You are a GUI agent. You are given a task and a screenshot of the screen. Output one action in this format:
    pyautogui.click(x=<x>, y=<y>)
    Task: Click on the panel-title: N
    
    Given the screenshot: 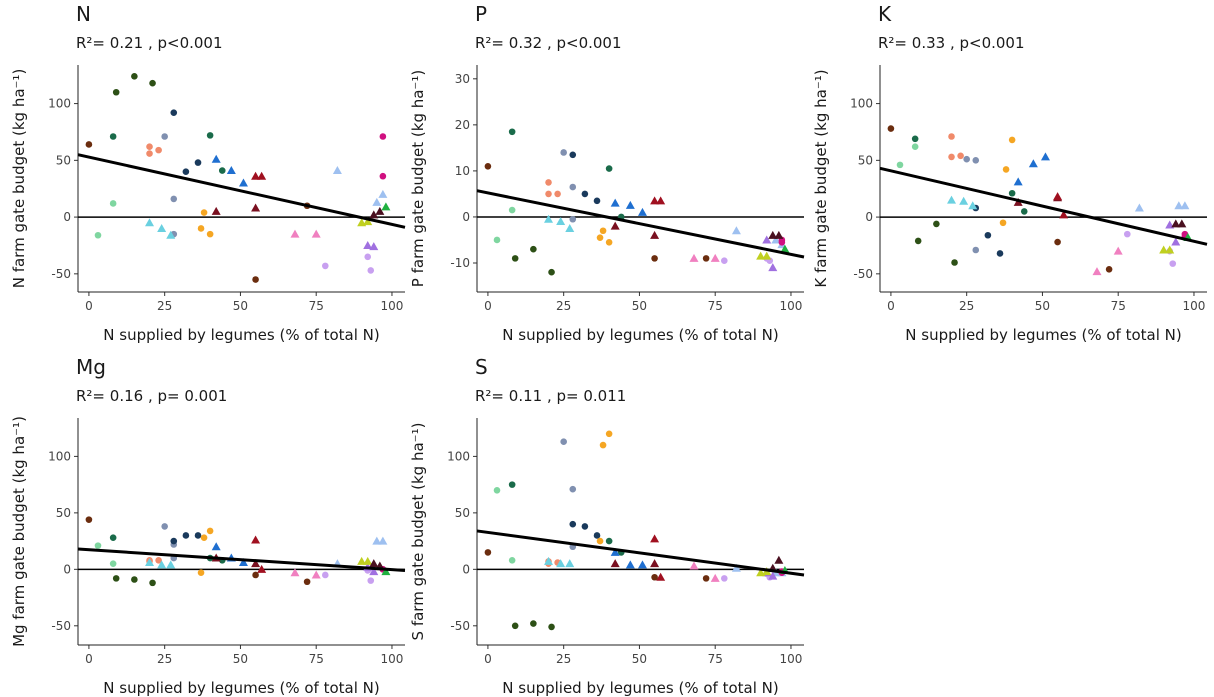 What is the action you would take?
    pyautogui.click(x=83, y=14)
    